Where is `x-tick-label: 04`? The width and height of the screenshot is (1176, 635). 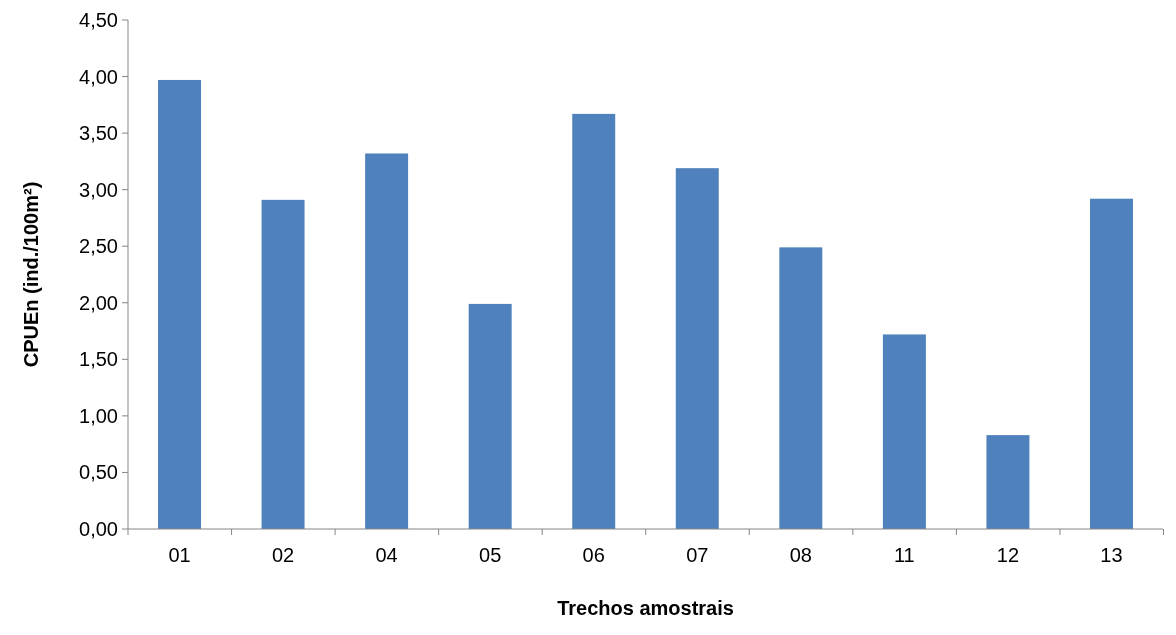
x-tick-label: 04 is located at coordinates (386, 555).